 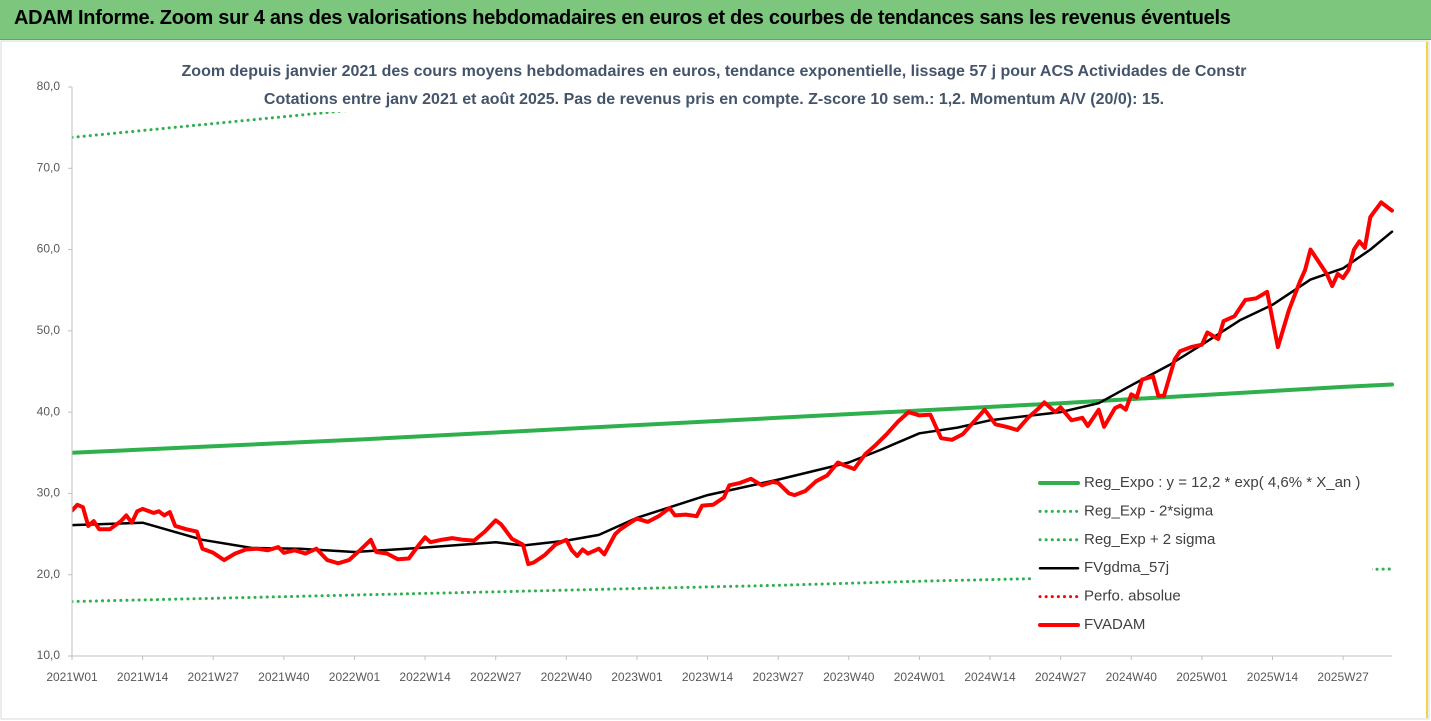 What do you see at coordinates (920, 677) in the screenshot?
I see `x-tick-label: 2024W01` at bounding box center [920, 677].